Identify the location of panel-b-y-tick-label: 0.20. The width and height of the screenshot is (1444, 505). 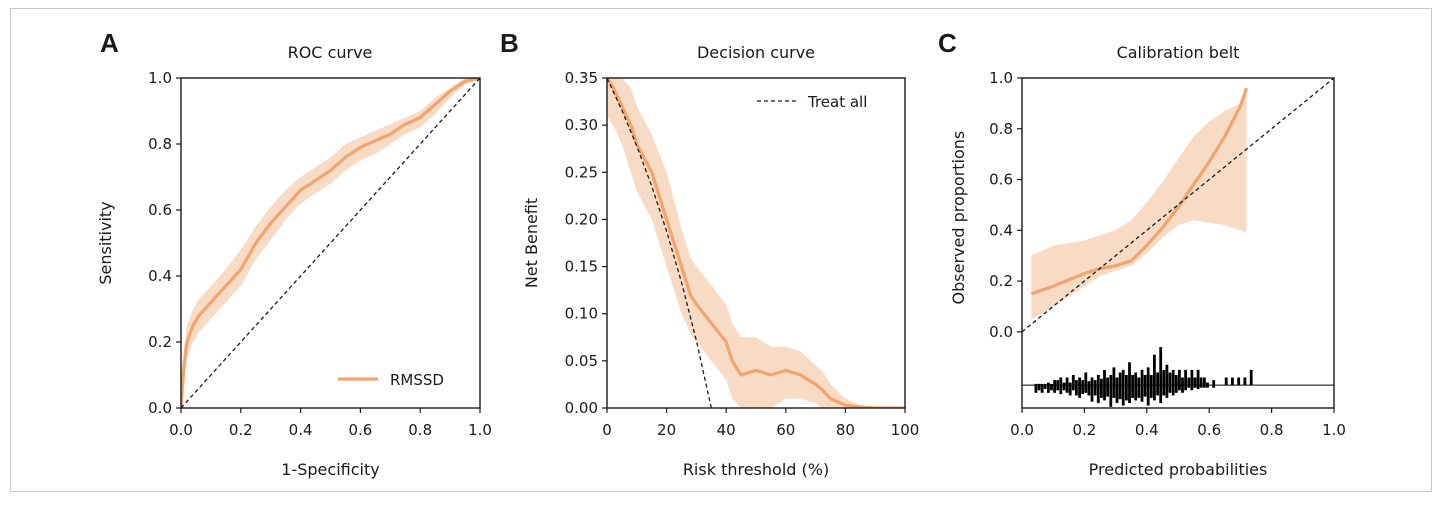
(581, 219).